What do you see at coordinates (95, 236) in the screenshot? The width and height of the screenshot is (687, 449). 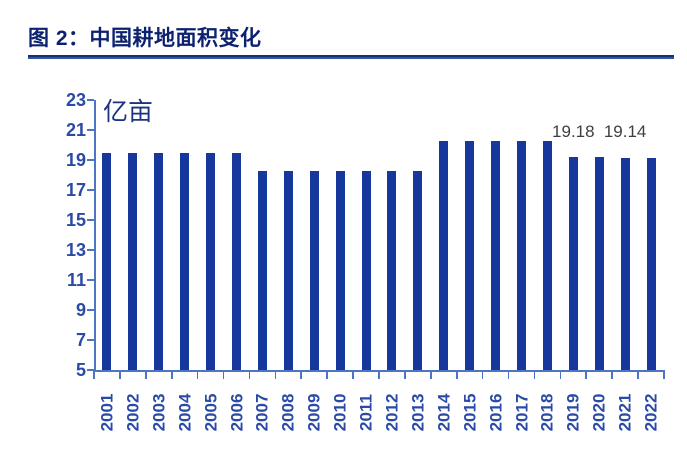 I see `y-axis-line` at bounding box center [95, 236].